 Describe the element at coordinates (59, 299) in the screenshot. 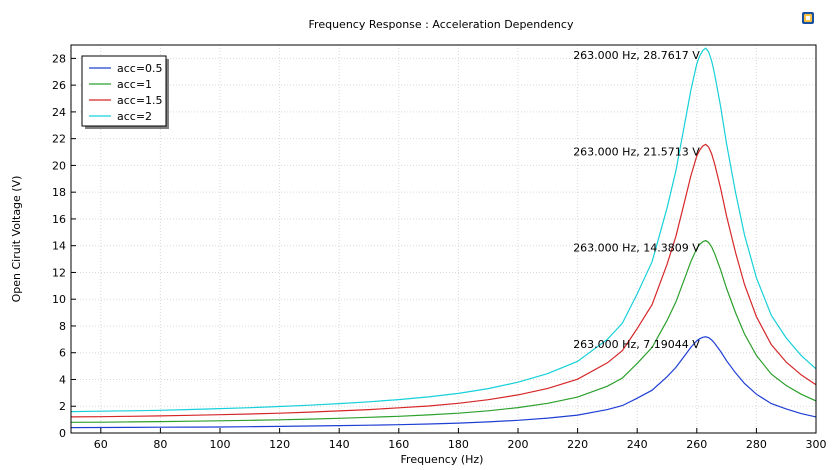

I see `y-tick-label: 10` at that location.